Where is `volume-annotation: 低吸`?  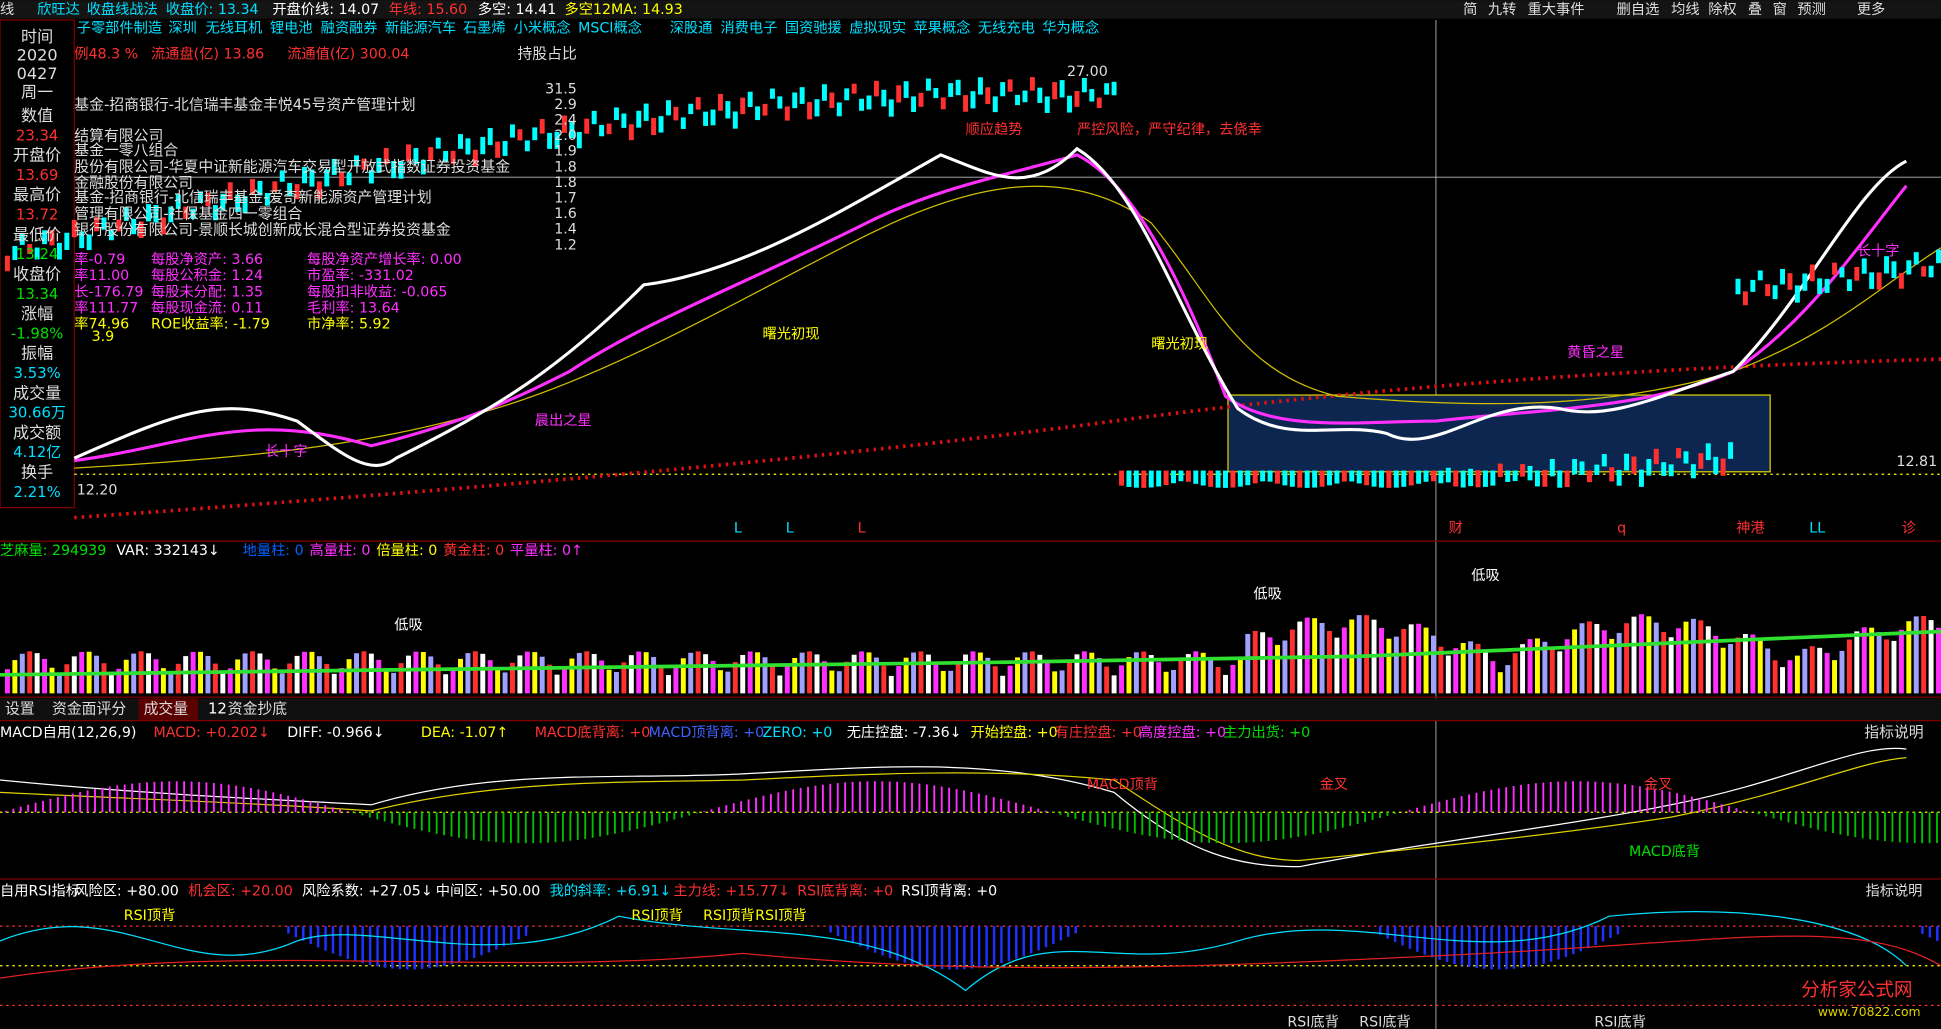 volume-annotation: 低吸 is located at coordinates (1267, 593).